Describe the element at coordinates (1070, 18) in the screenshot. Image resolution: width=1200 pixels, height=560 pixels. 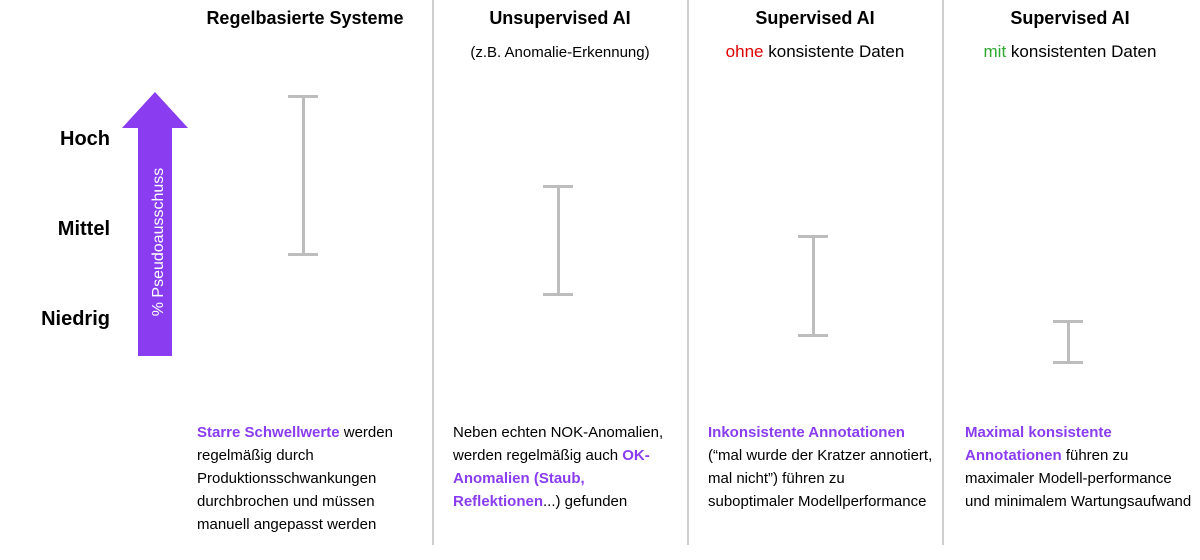
I see `column-title-supervised-consistent: Supervised AI` at that location.